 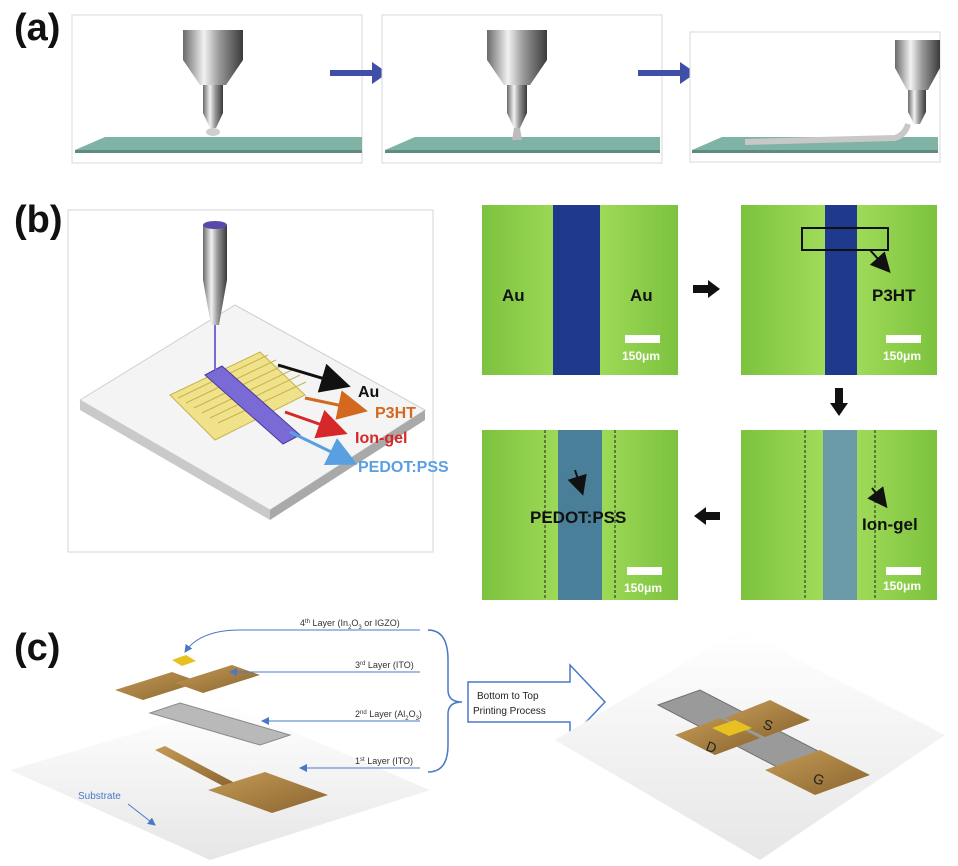 I want to click on electrode-g: G, so click(x=819, y=779).